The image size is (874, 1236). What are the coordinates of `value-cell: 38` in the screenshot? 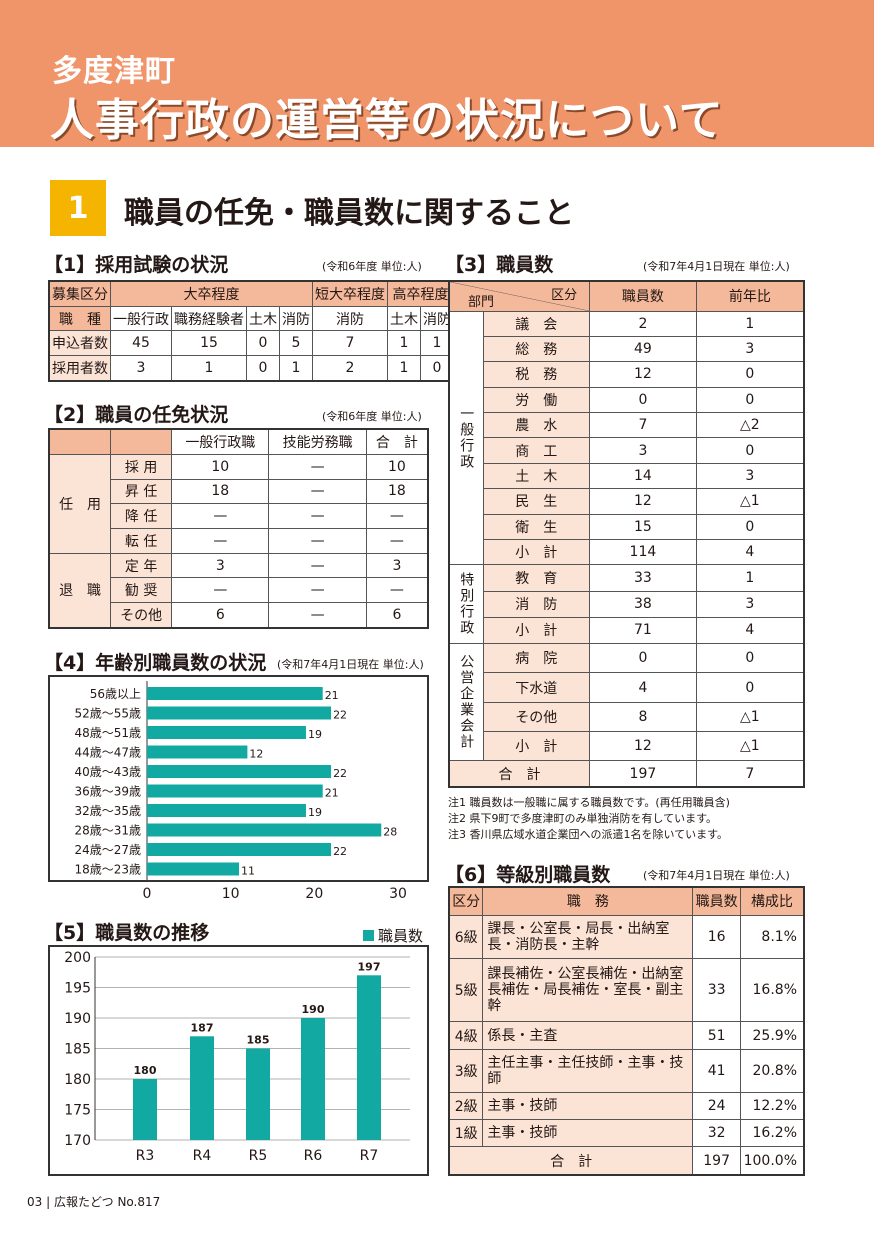 It's located at (643, 604).